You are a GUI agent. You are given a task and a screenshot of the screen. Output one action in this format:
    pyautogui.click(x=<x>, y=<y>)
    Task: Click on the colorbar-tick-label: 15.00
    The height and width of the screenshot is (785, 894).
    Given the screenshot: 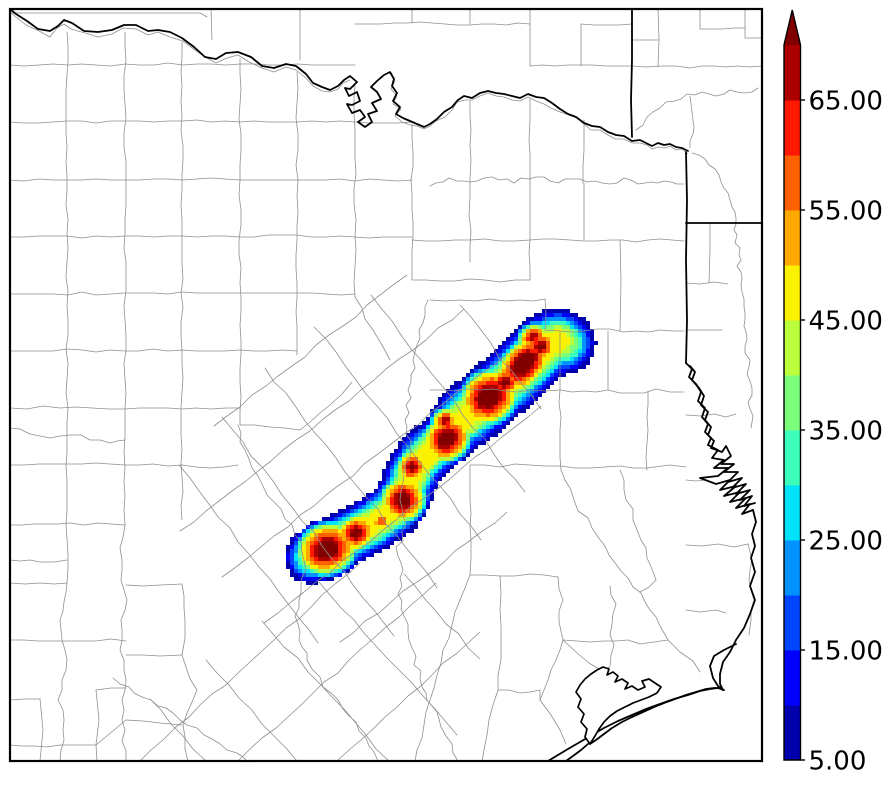 What is the action you would take?
    pyautogui.click(x=846, y=652)
    